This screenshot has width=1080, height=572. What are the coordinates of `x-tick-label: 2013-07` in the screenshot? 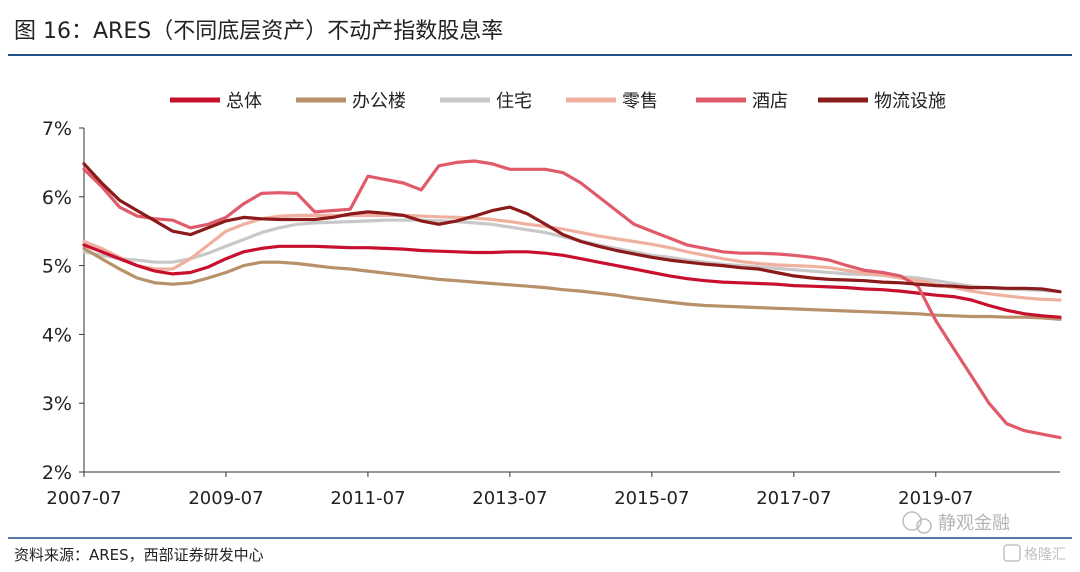 It's located at (509, 498).